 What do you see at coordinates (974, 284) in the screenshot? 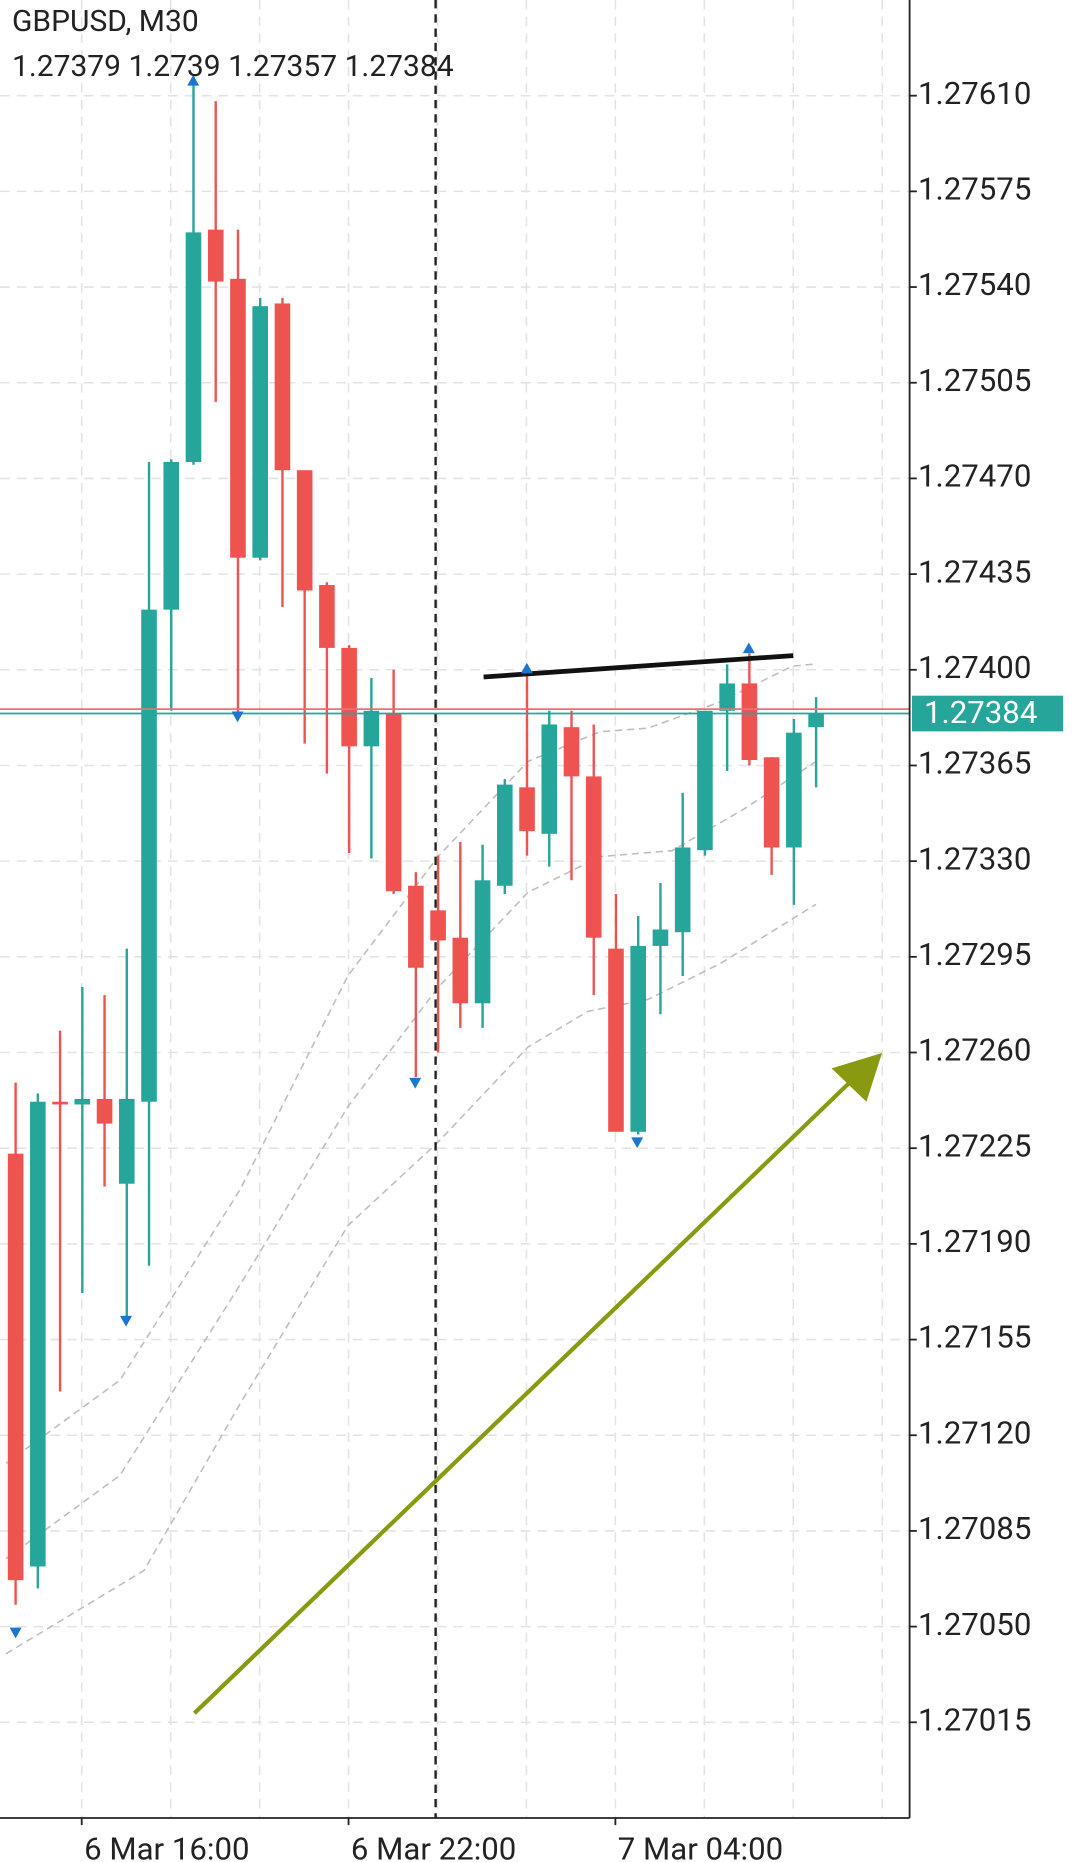
I see `y-tick-label: 1.27540` at bounding box center [974, 284].